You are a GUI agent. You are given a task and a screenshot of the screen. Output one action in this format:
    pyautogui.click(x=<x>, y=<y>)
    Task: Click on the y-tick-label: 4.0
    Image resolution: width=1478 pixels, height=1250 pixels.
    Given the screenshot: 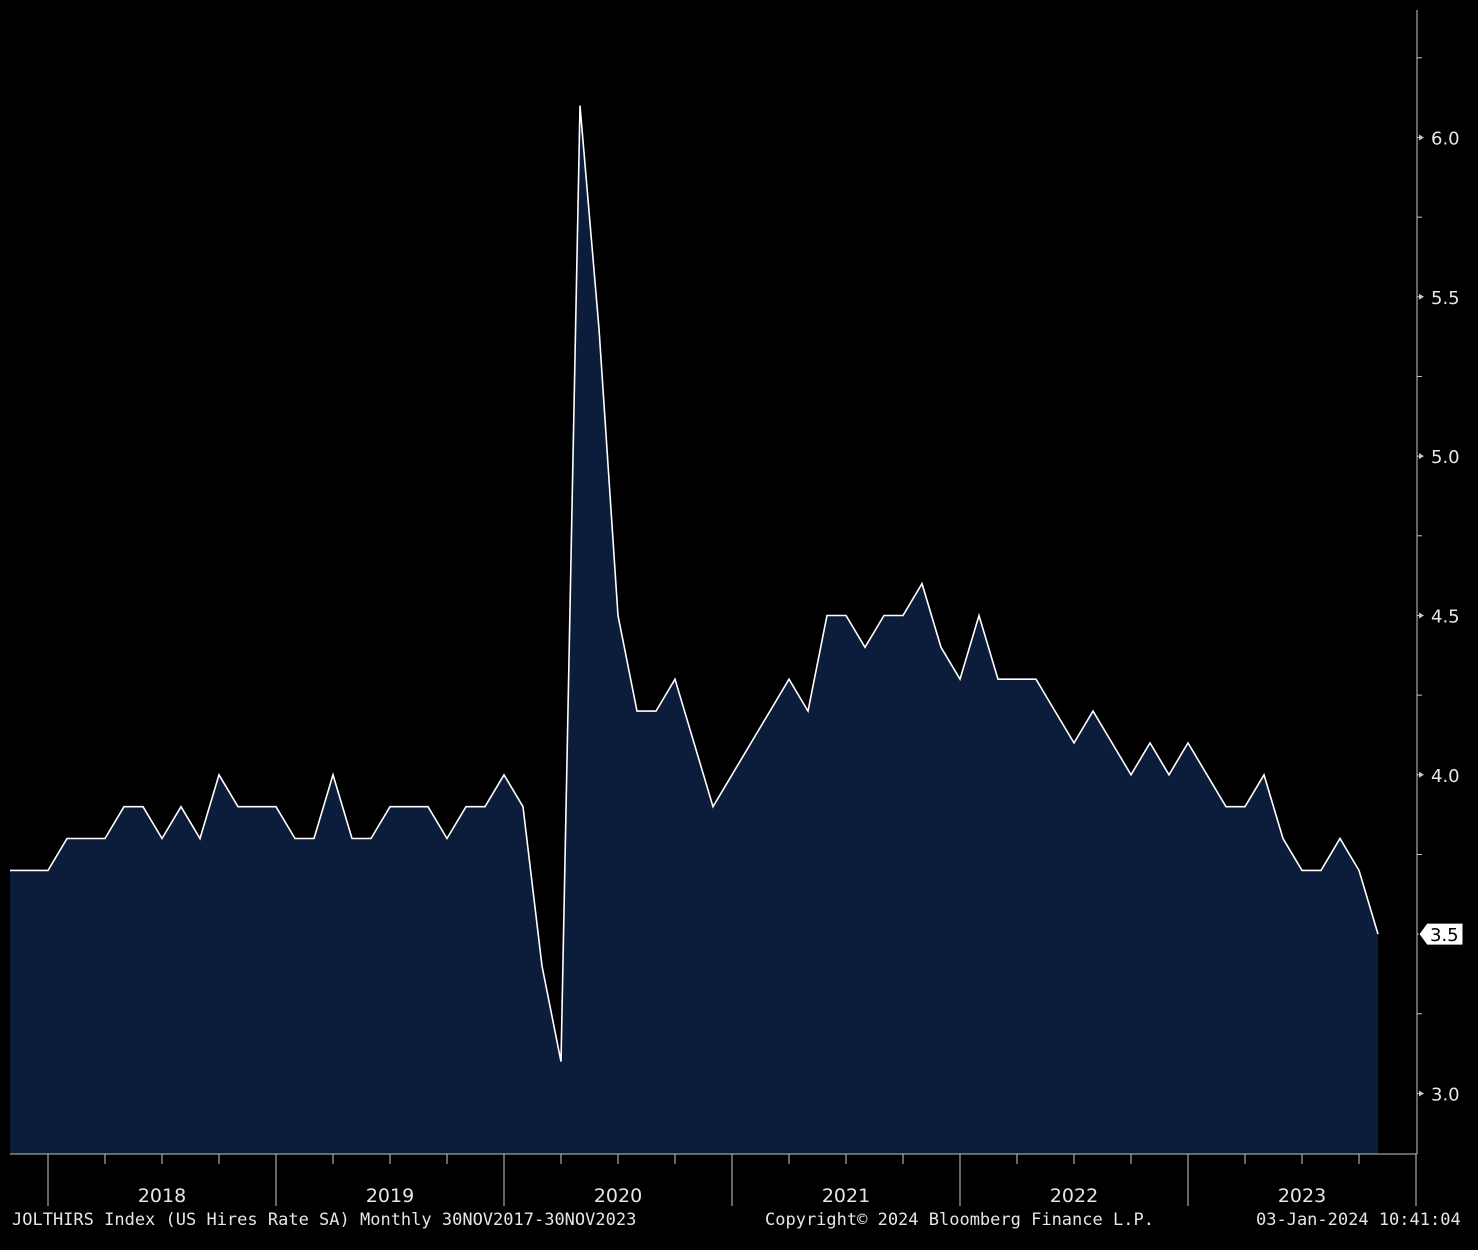 What is the action you would take?
    pyautogui.click(x=1445, y=776)
    